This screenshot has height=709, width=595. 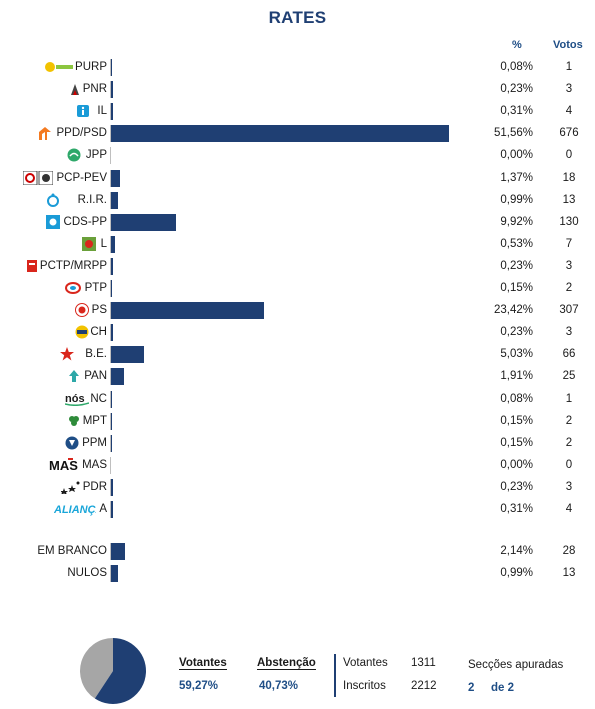 I want to click on result-votes: 1, so click(x=569, y=398).